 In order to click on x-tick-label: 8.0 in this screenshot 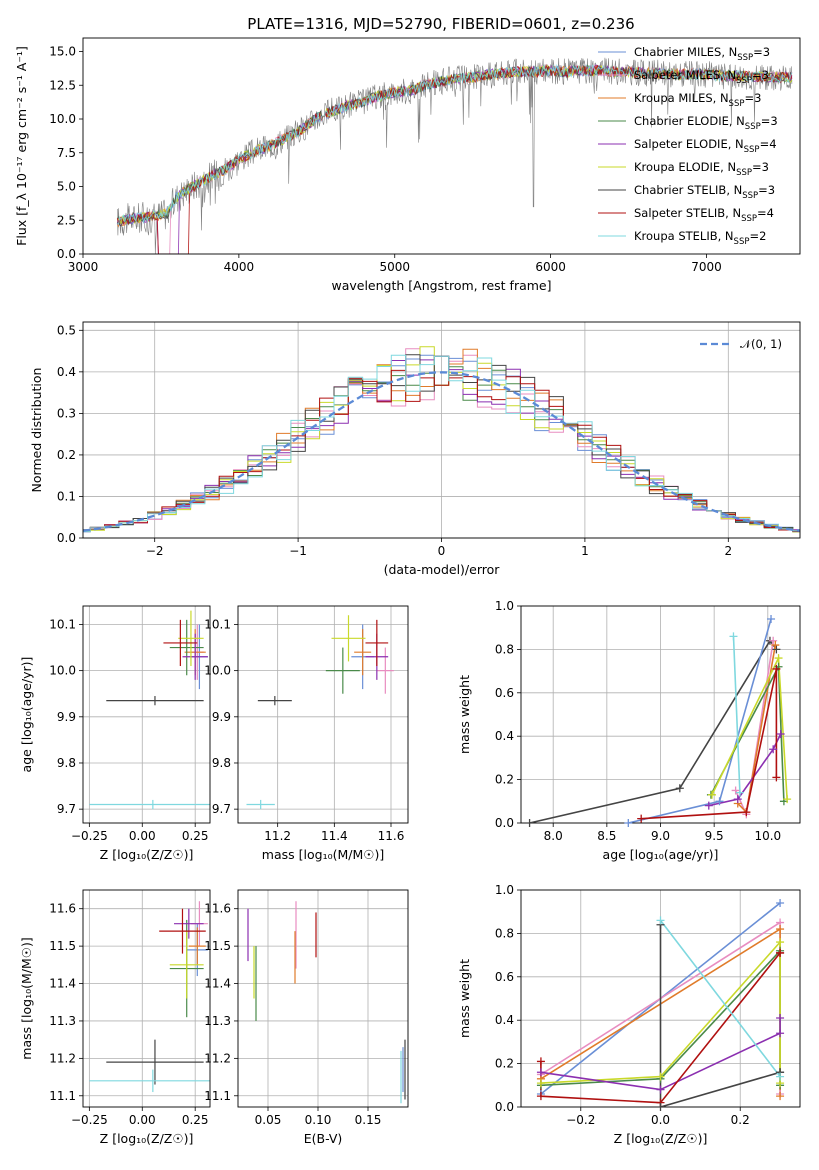, I will do `click(553, 836)`.